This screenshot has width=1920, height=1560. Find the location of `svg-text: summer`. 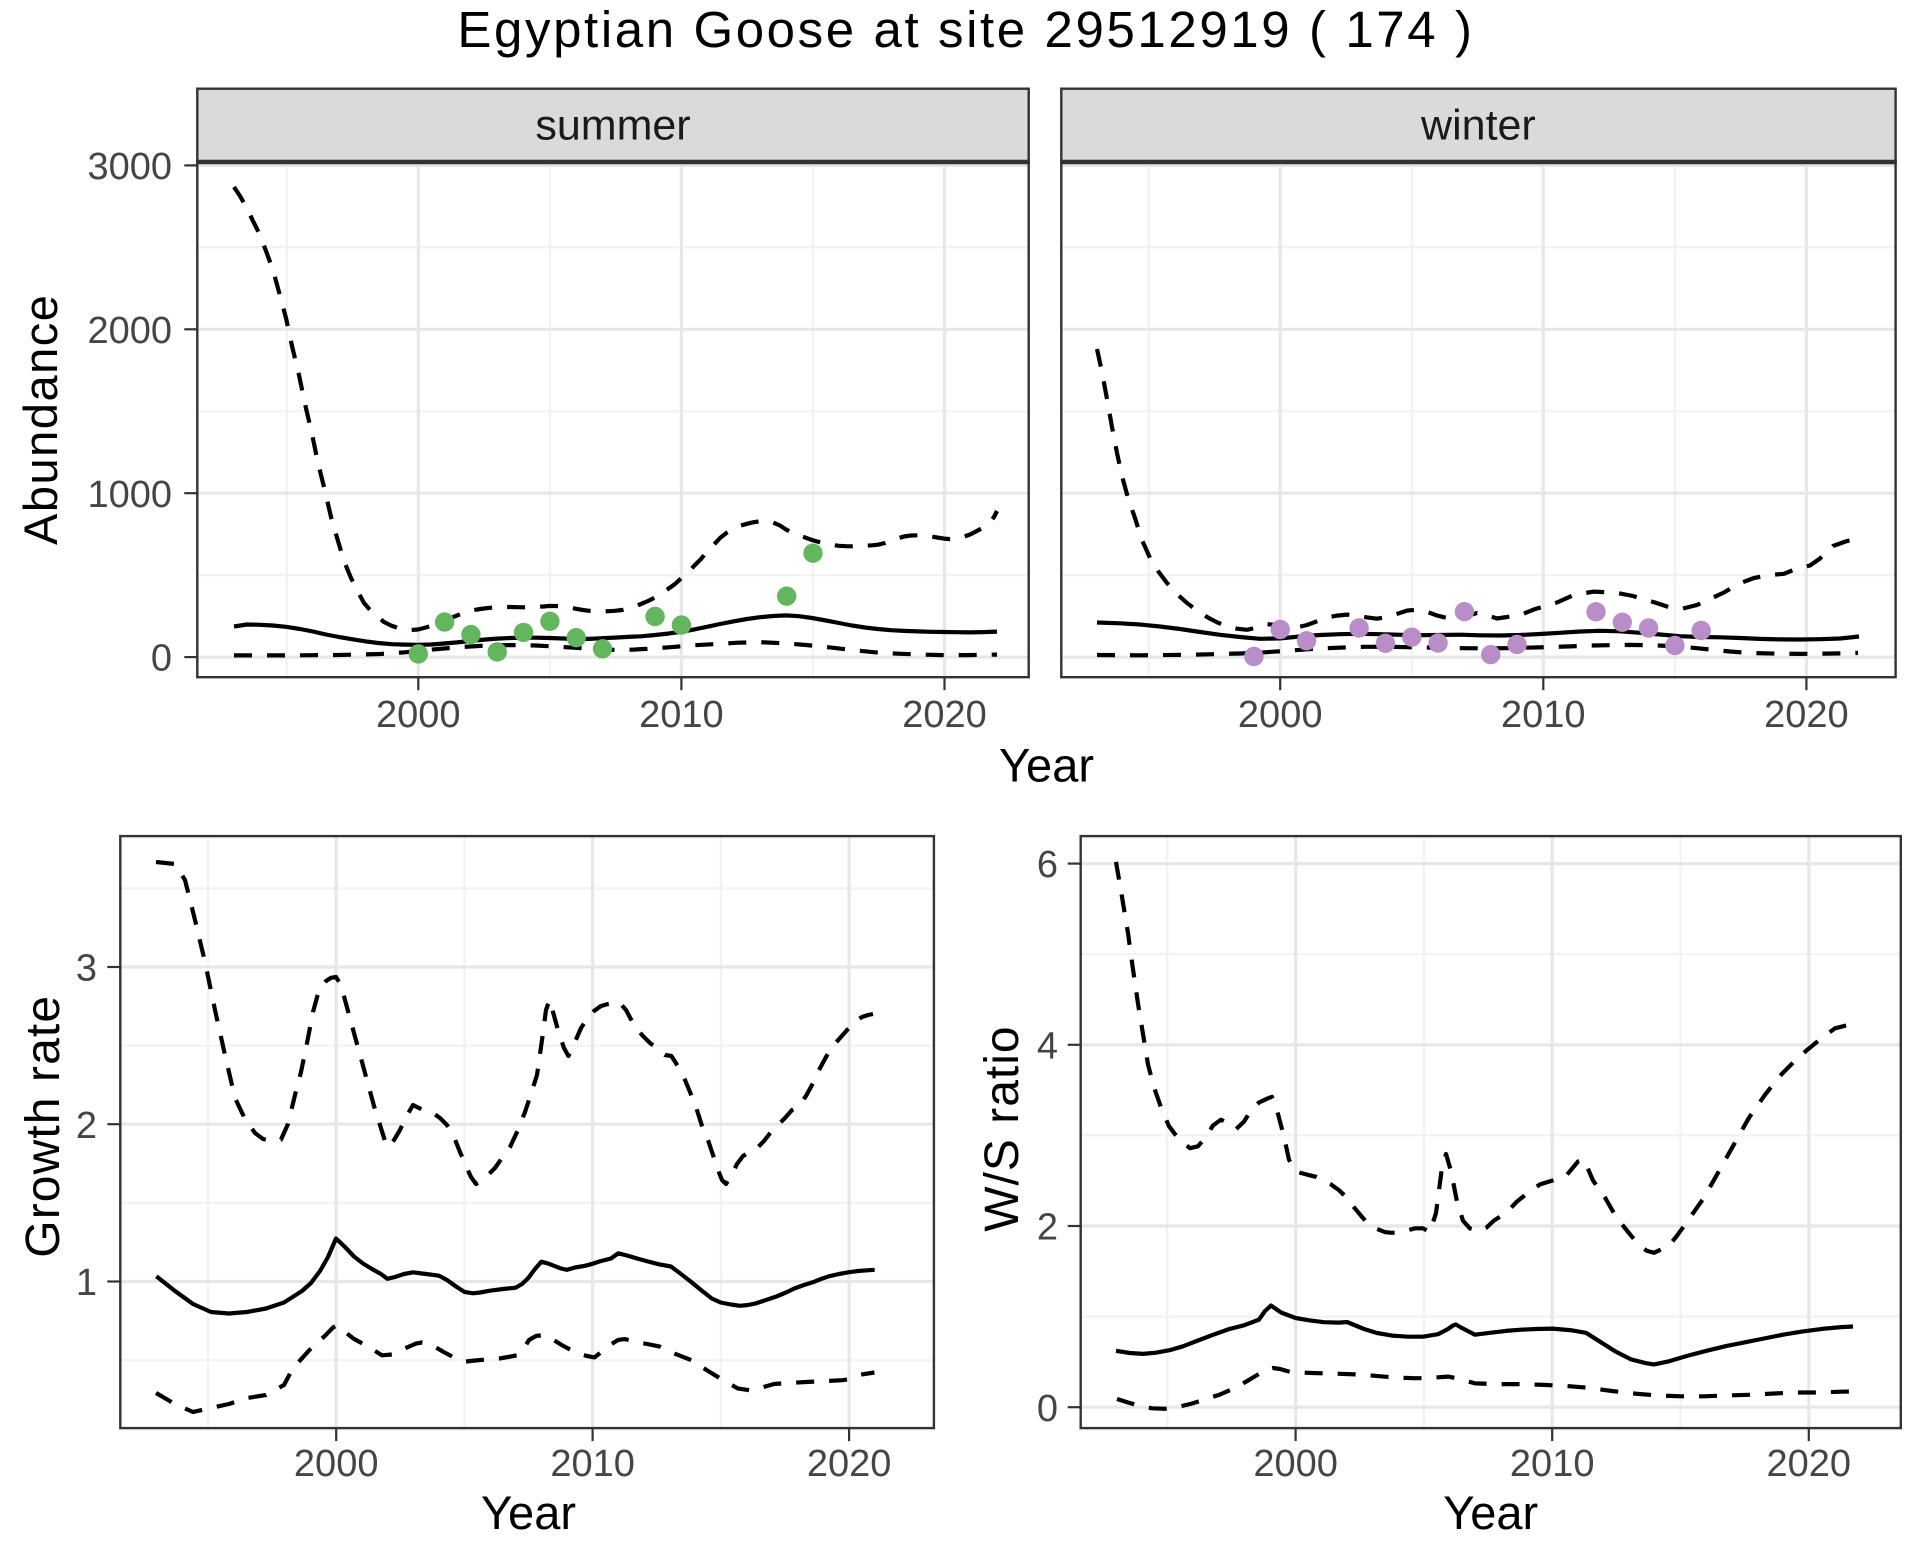

svg-text: summer is located at coordinates (612, 126).